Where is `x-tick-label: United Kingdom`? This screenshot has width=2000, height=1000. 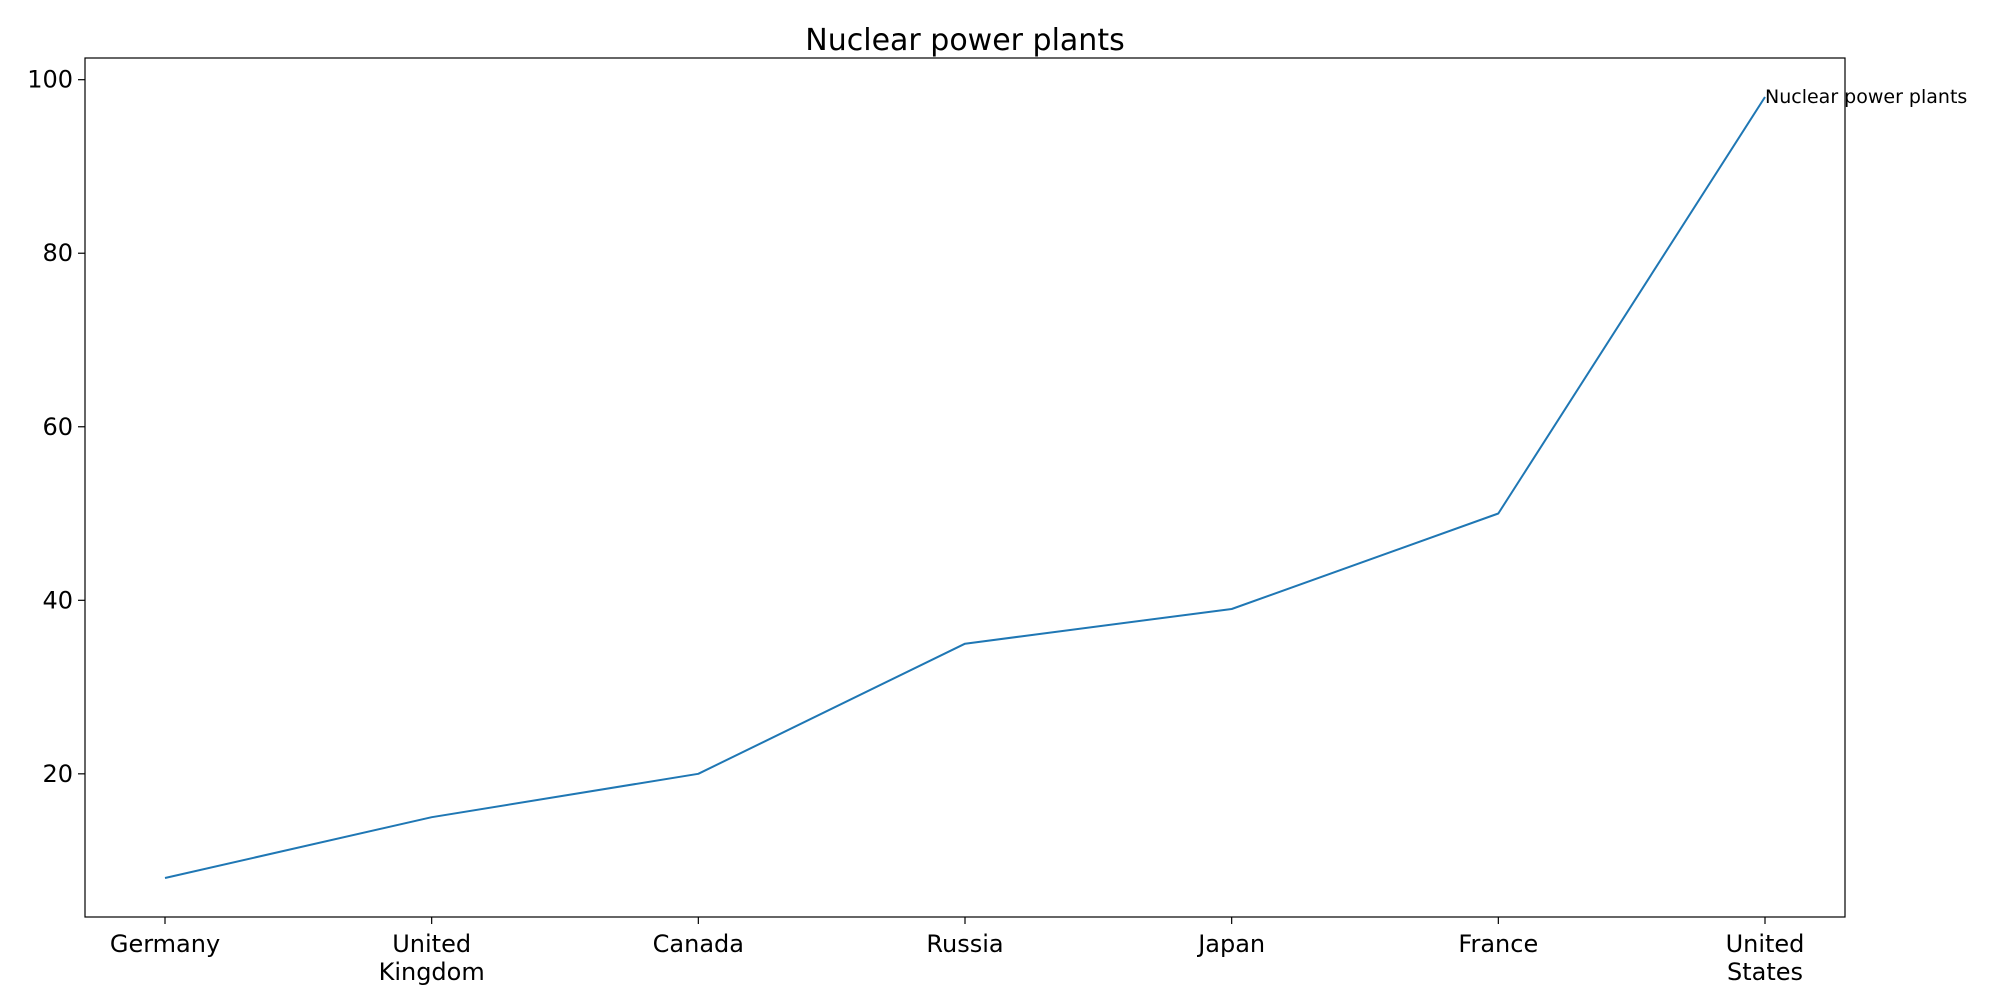
x-tick-label: United Kingdom is located at coordinates (432, 958).